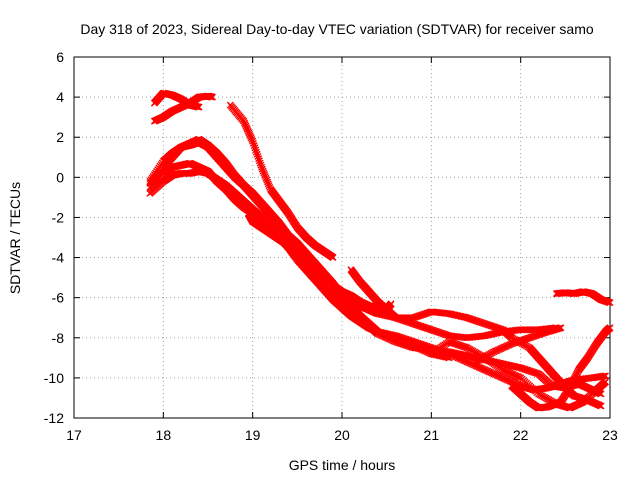  Describe the element at coordinates (58, 298) in the screenshot. I see `y-tick-label: -6` at that location.